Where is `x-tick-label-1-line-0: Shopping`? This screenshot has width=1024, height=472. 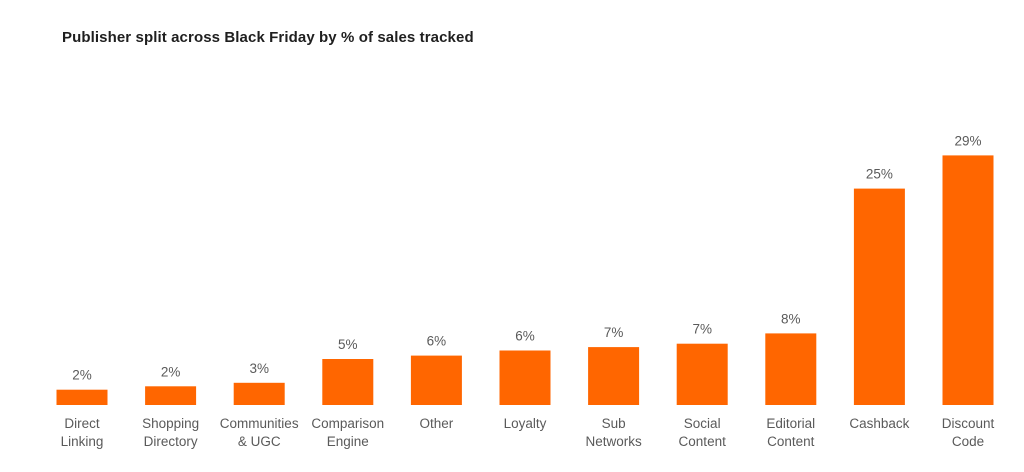
x-tick-label-1-line-0: Shopping is located at coordinates (170, 423).